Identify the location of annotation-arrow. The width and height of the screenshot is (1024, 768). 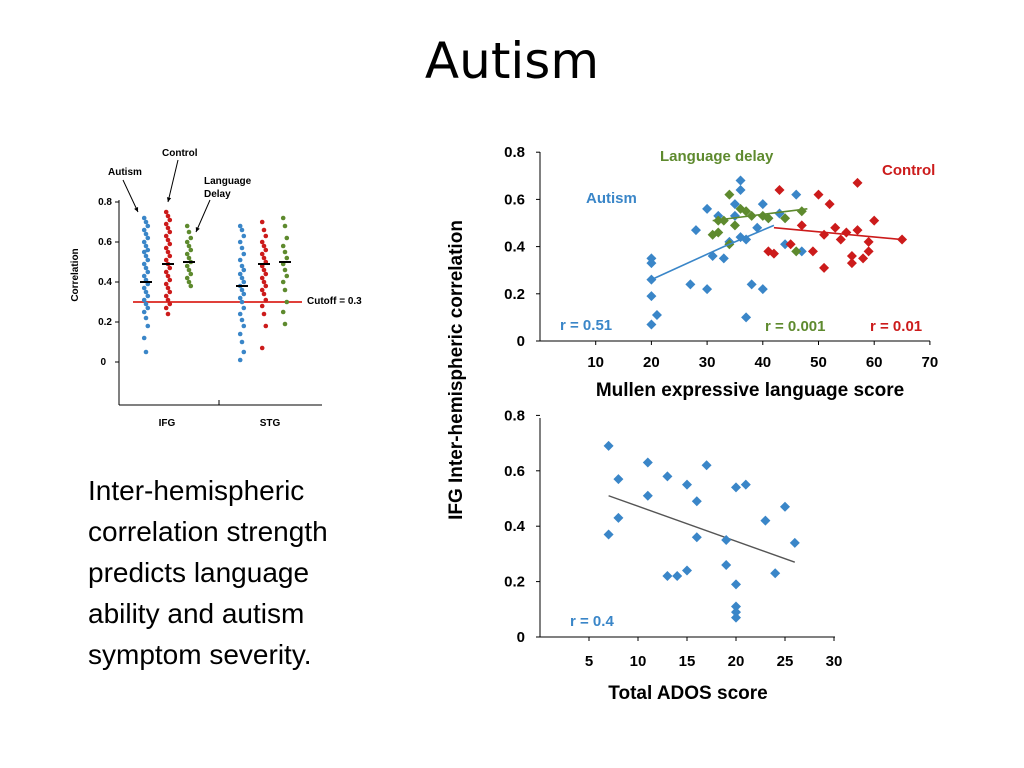
(130, 196).